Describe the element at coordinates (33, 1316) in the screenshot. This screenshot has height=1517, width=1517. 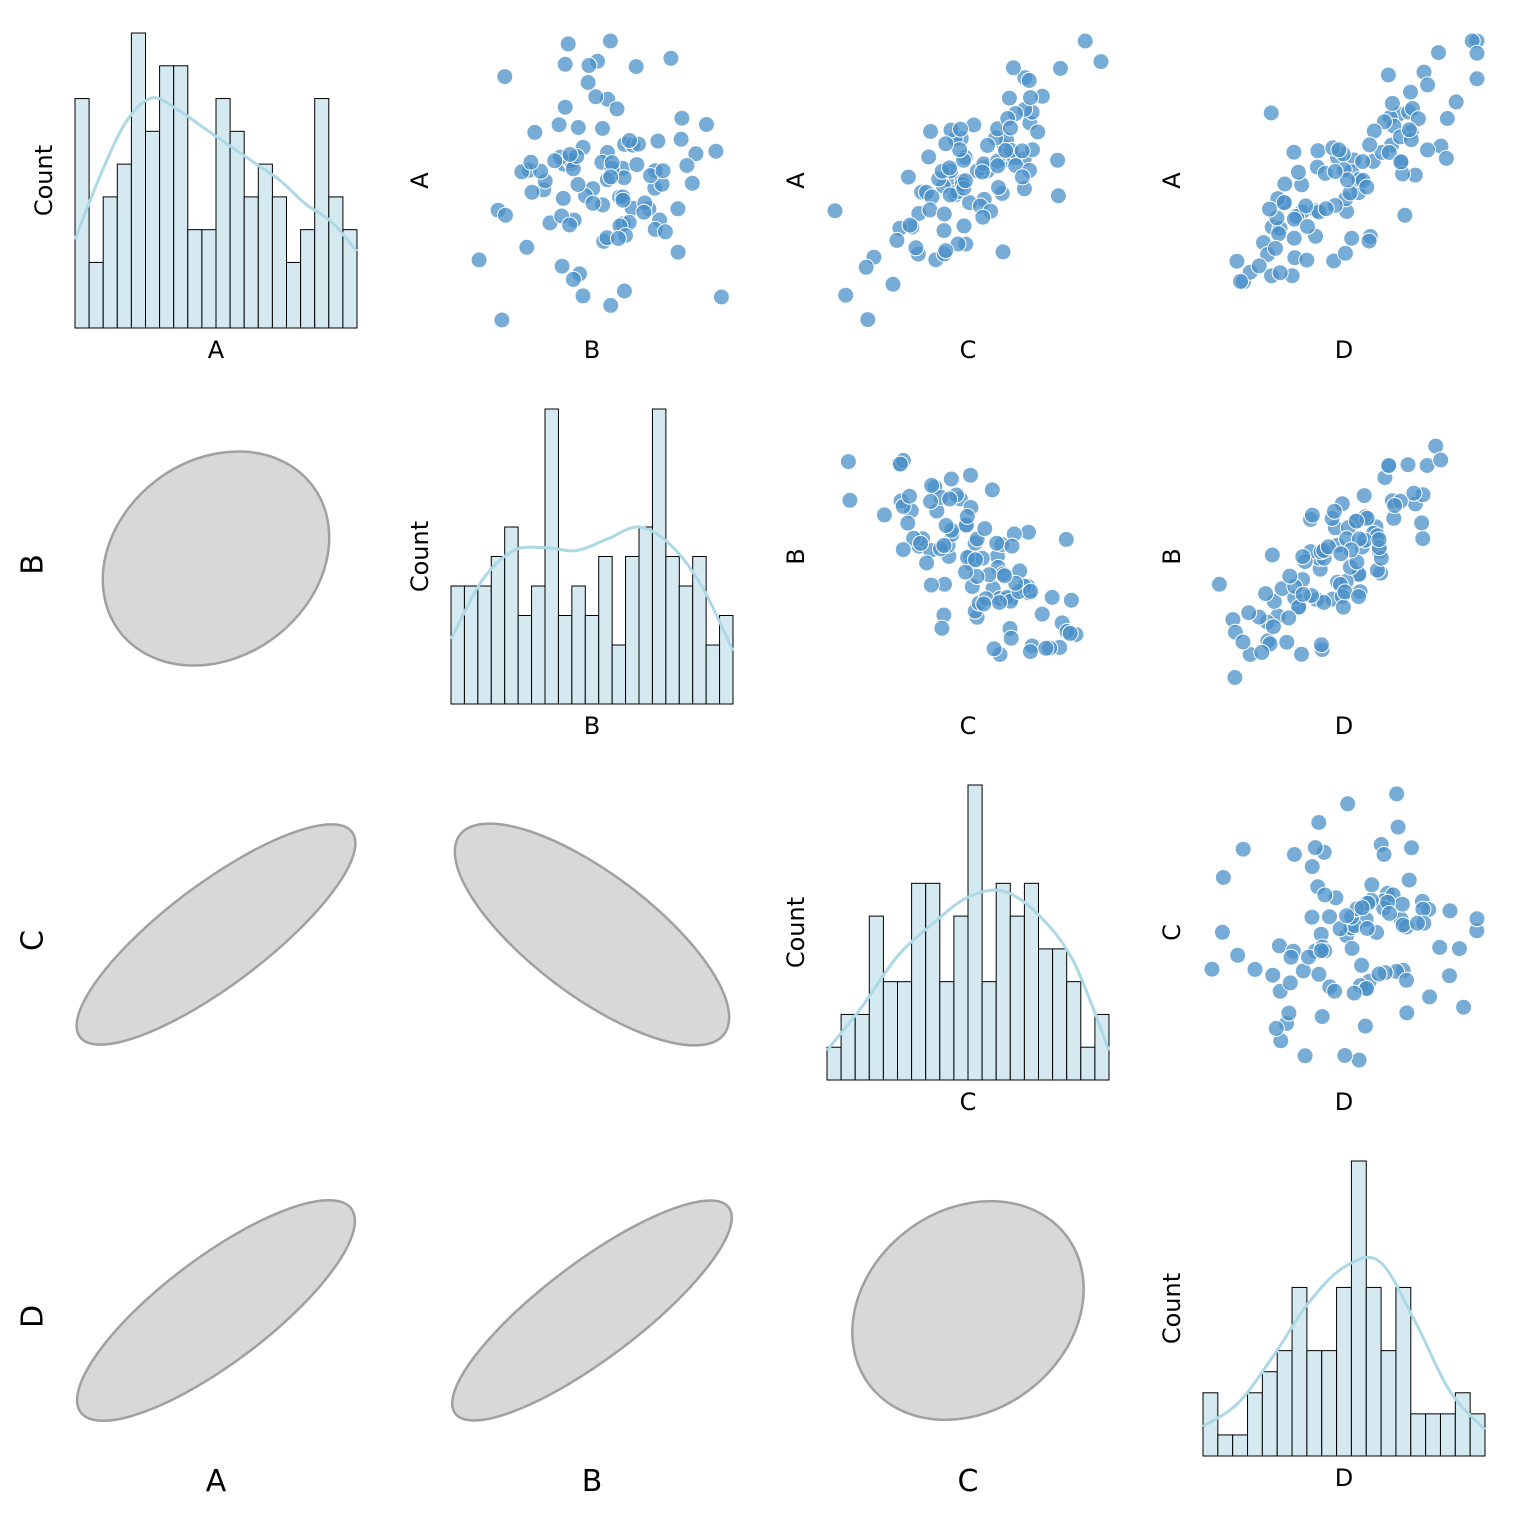
I see `row-label: D` at that location.